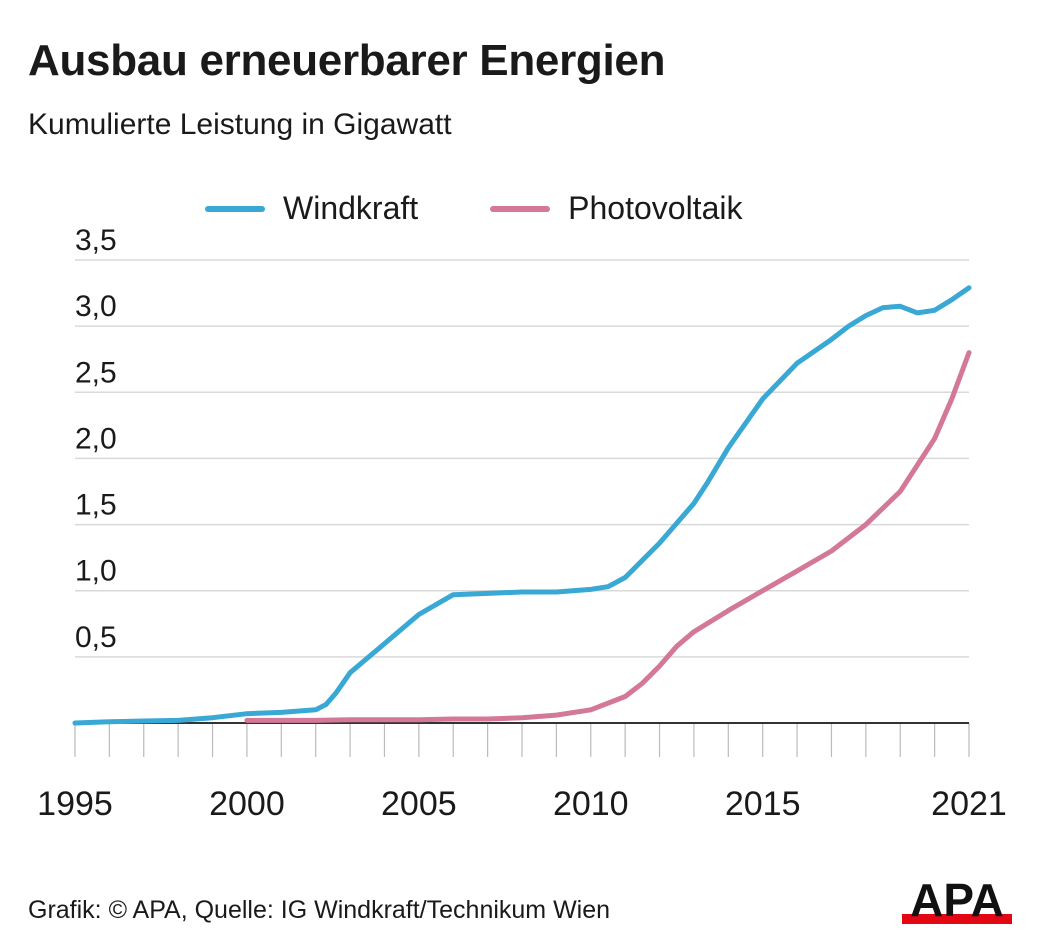 The width and height of the screenshot is (1040, 948). What do you see at coordinates (96, 240) in the screenshot?
I see `y-tick-label: 3,5` at bounding box center [96, 240].